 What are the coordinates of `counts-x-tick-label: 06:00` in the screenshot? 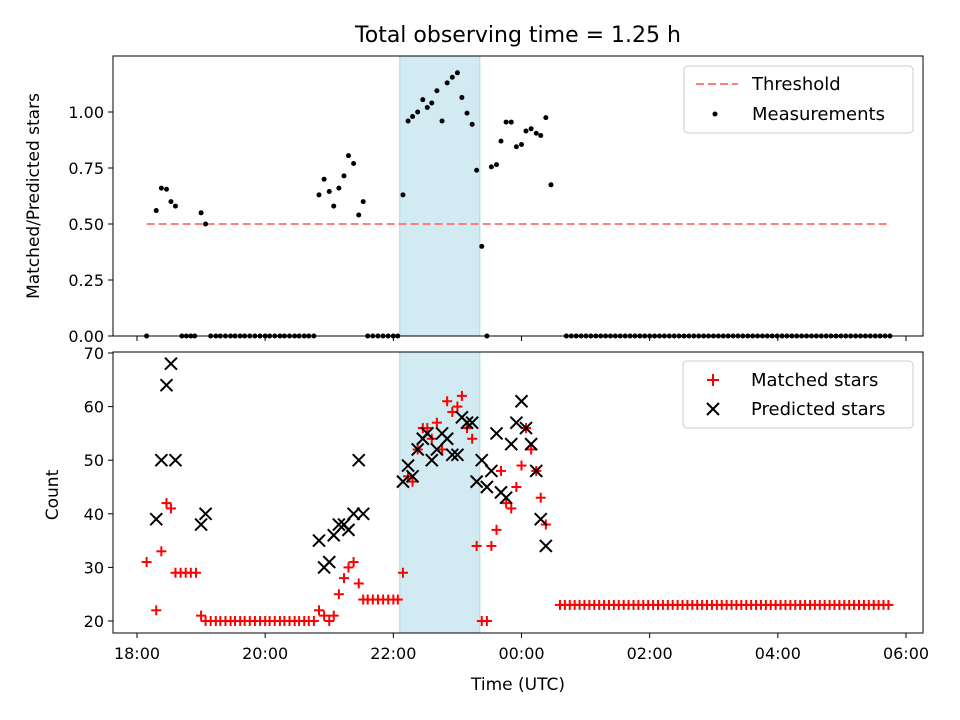 It's located at (906, 653).